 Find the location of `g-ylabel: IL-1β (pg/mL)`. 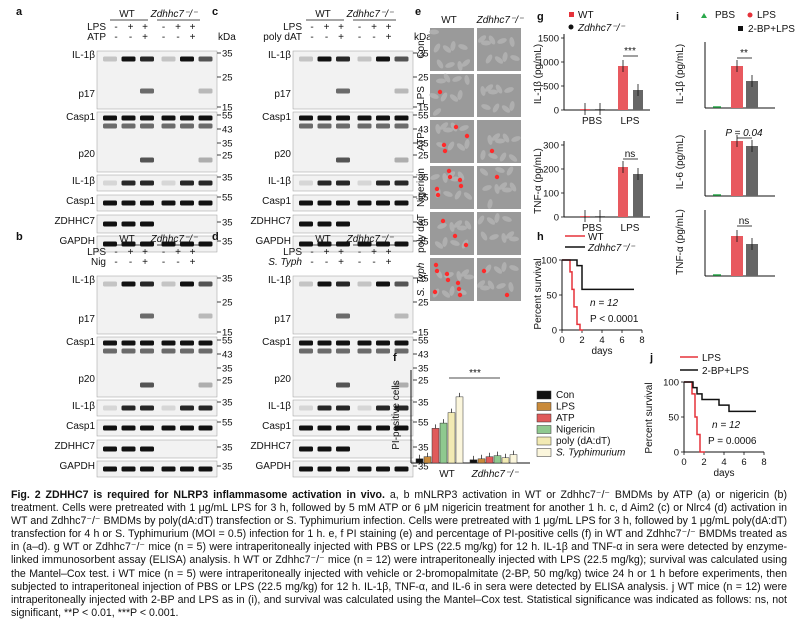

g-ylabel: IL-1β (pg/mL) is located at coordinates (538, 74).